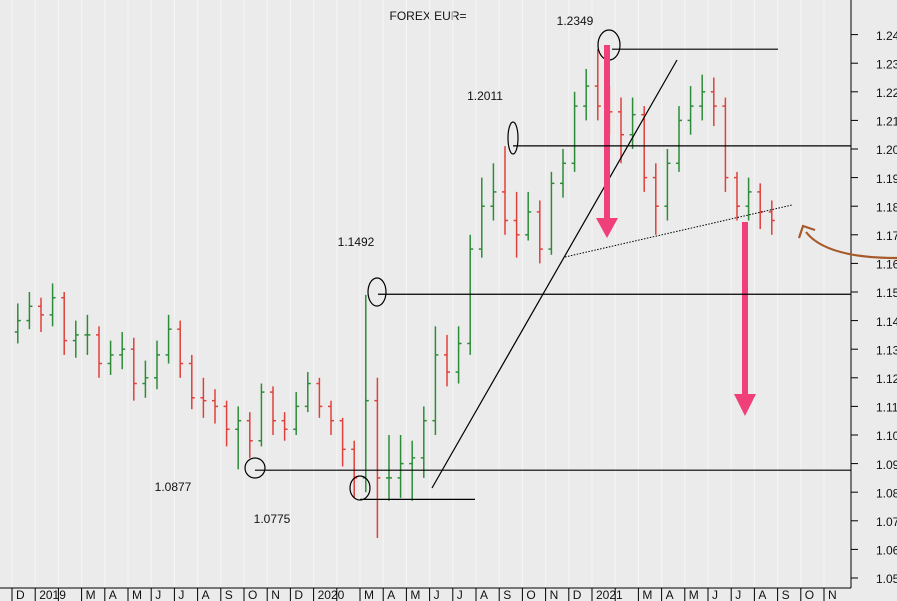 This screenshot has width=897, height=601. I want to click on level-label: 1.0877, so click(173, 487).